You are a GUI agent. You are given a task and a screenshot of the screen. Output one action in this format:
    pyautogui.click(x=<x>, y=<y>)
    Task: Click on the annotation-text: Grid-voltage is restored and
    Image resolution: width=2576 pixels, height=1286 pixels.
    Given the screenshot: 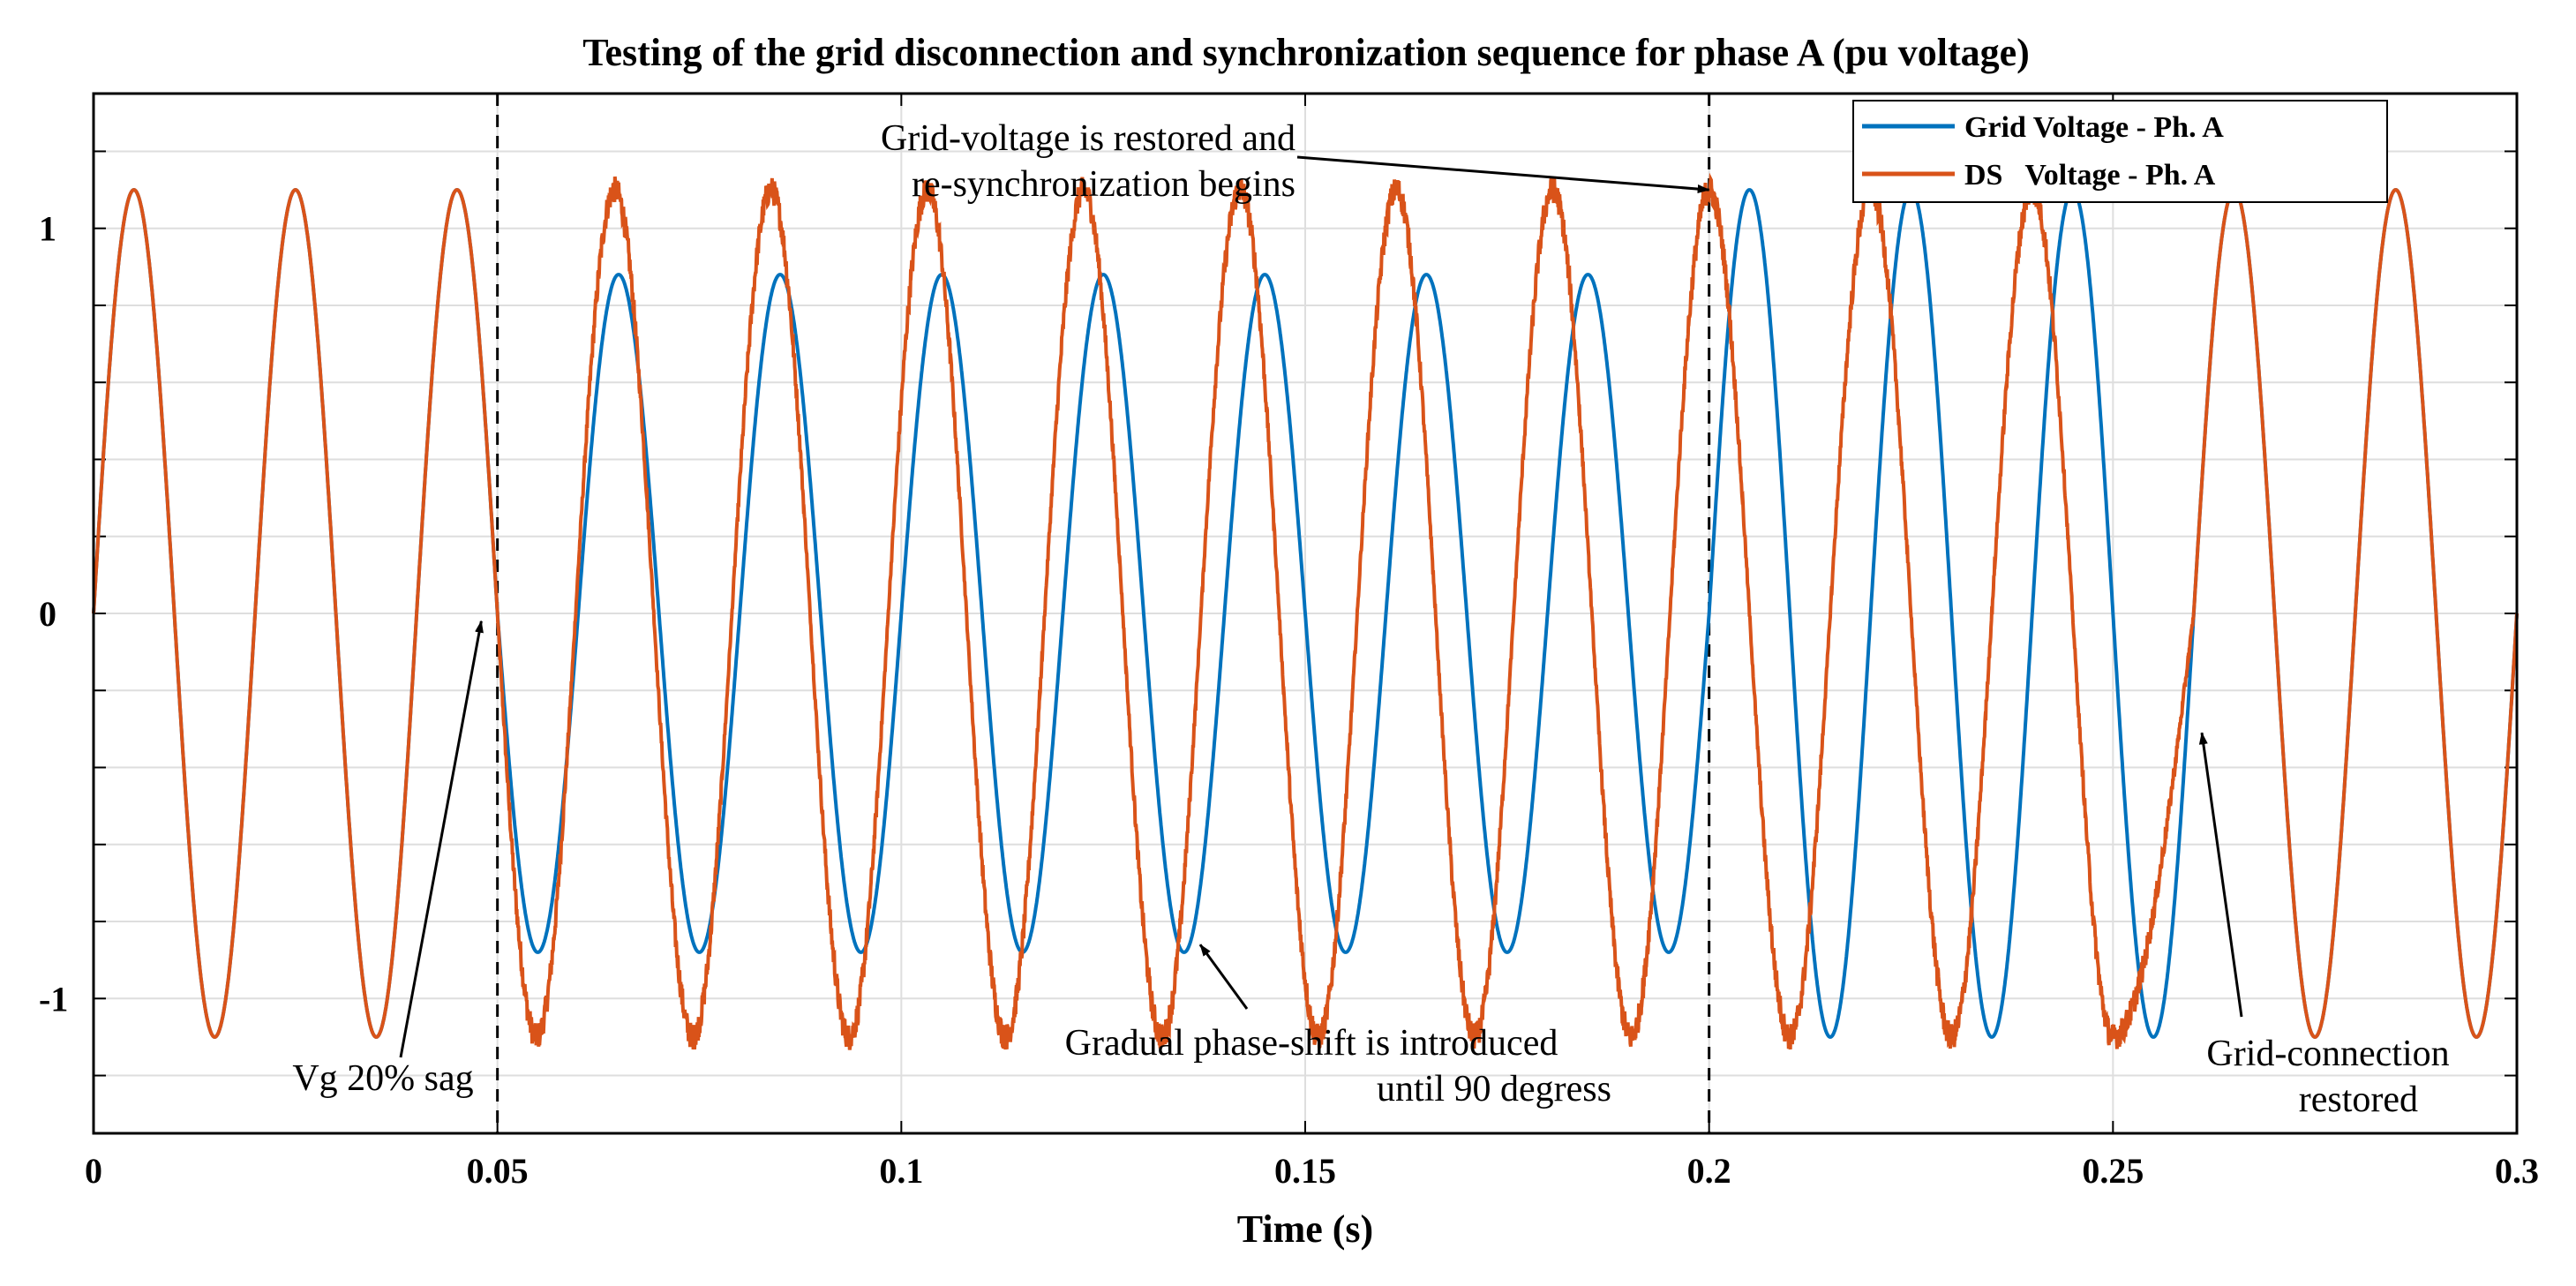 What is the action you would take?
    pyautogui.click(x=1088, y=138)
    